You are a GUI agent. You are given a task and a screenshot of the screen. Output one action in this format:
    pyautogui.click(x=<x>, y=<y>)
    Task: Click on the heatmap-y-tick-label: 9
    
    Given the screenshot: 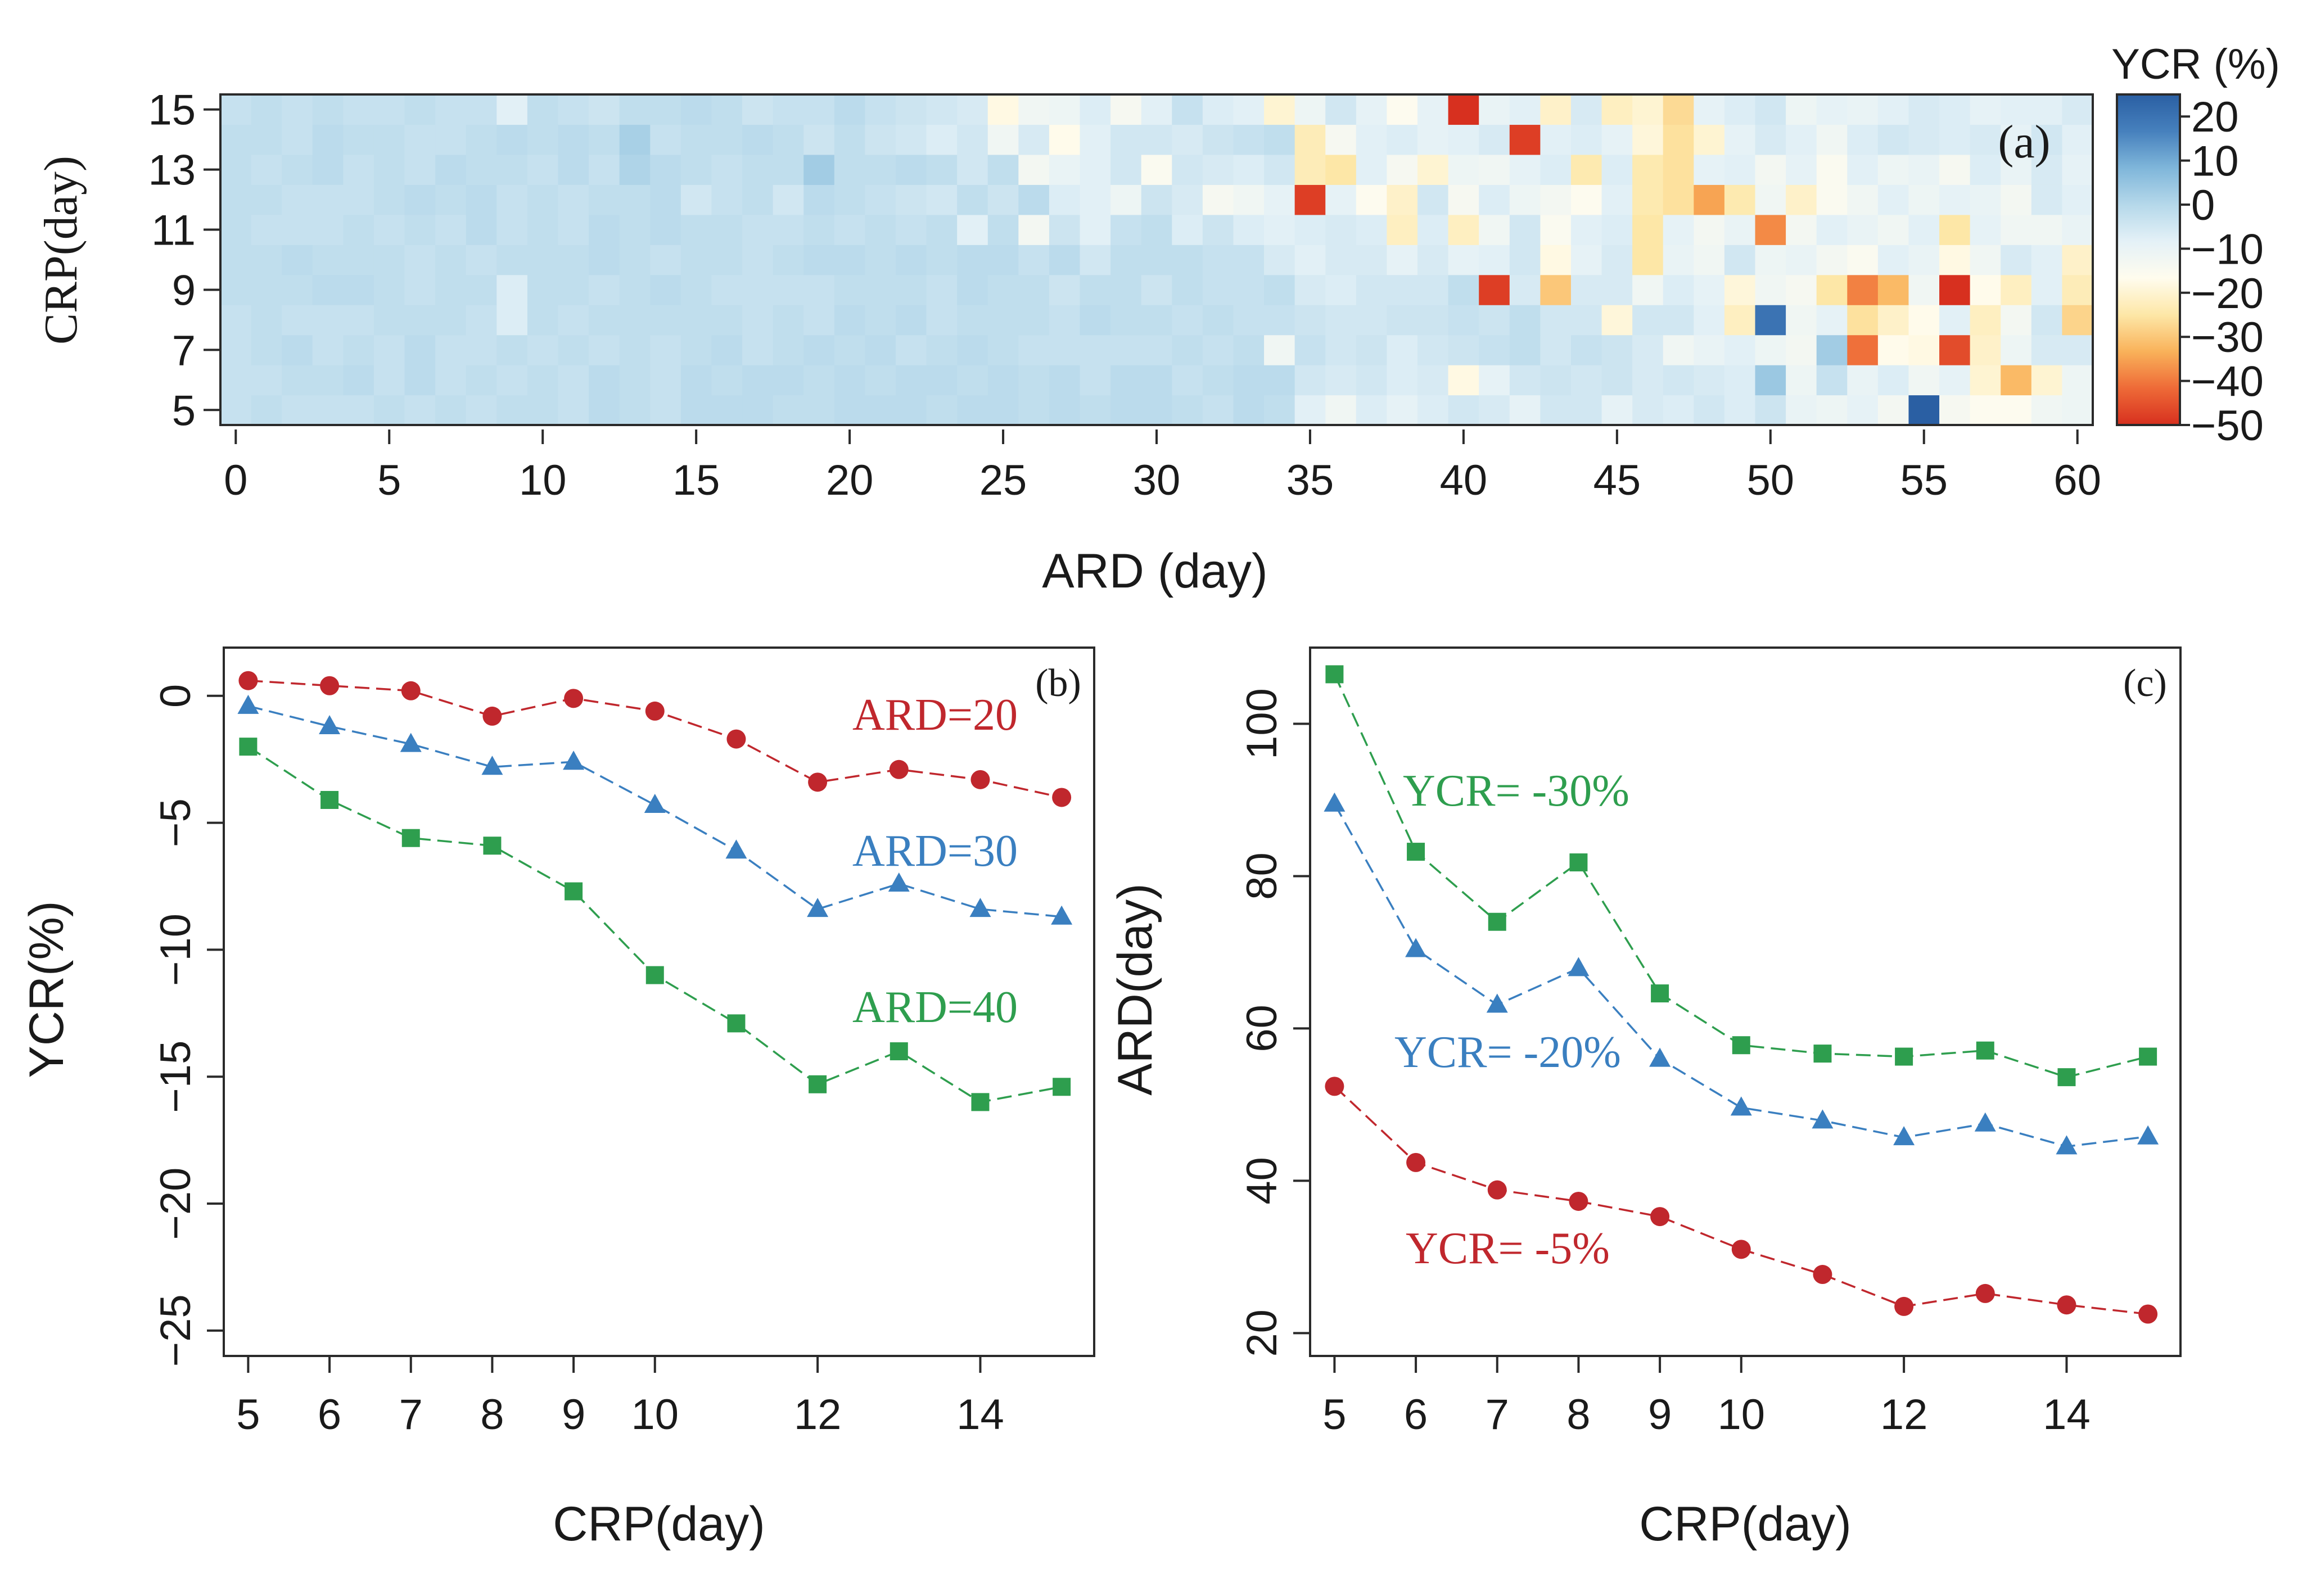 What is the action you would take?
    pyautogui.click(x=184, y=290)
    